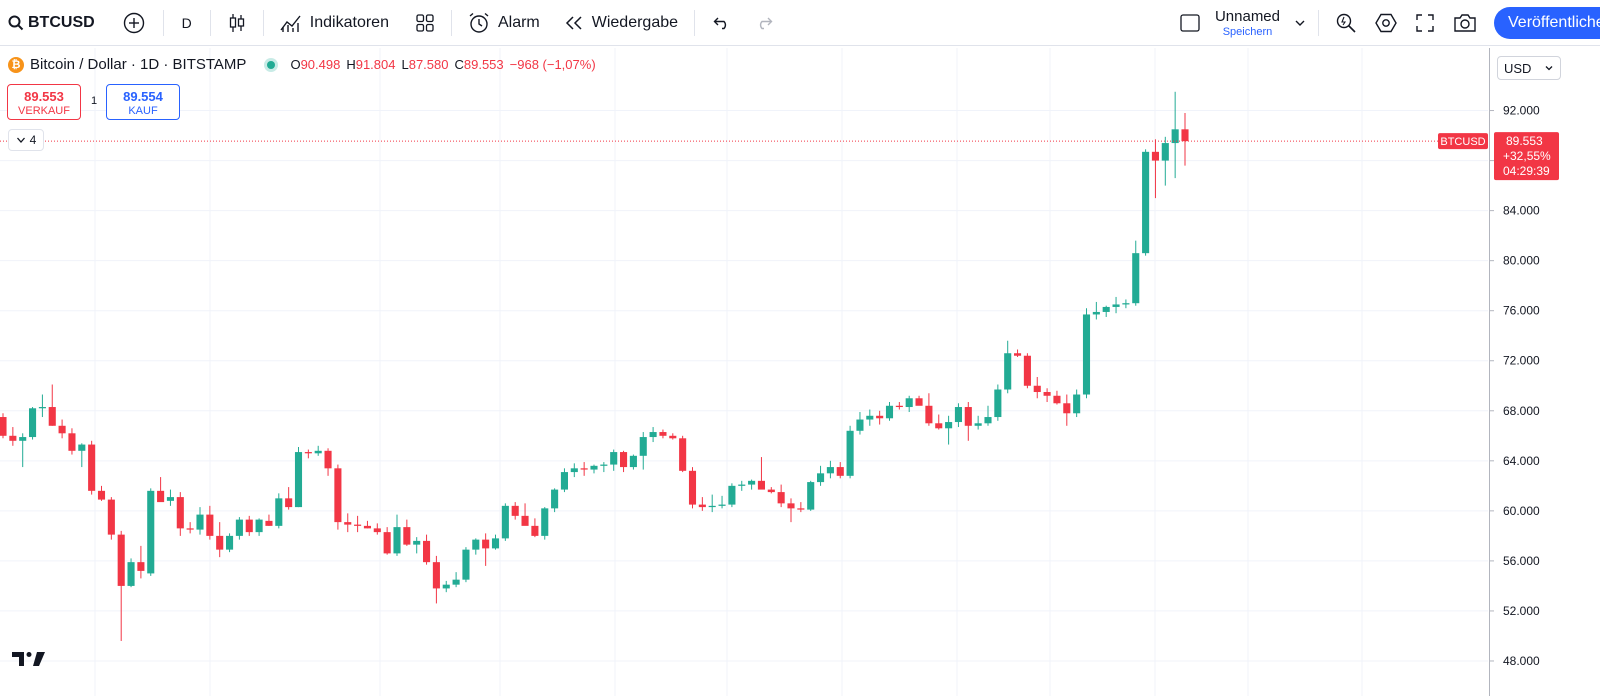 The image size is (1600, 696). What do you see at coordinates (425, 64) in the screenshot?
I see `ohlc-low: L87.580` at bounding box center [425, 64].